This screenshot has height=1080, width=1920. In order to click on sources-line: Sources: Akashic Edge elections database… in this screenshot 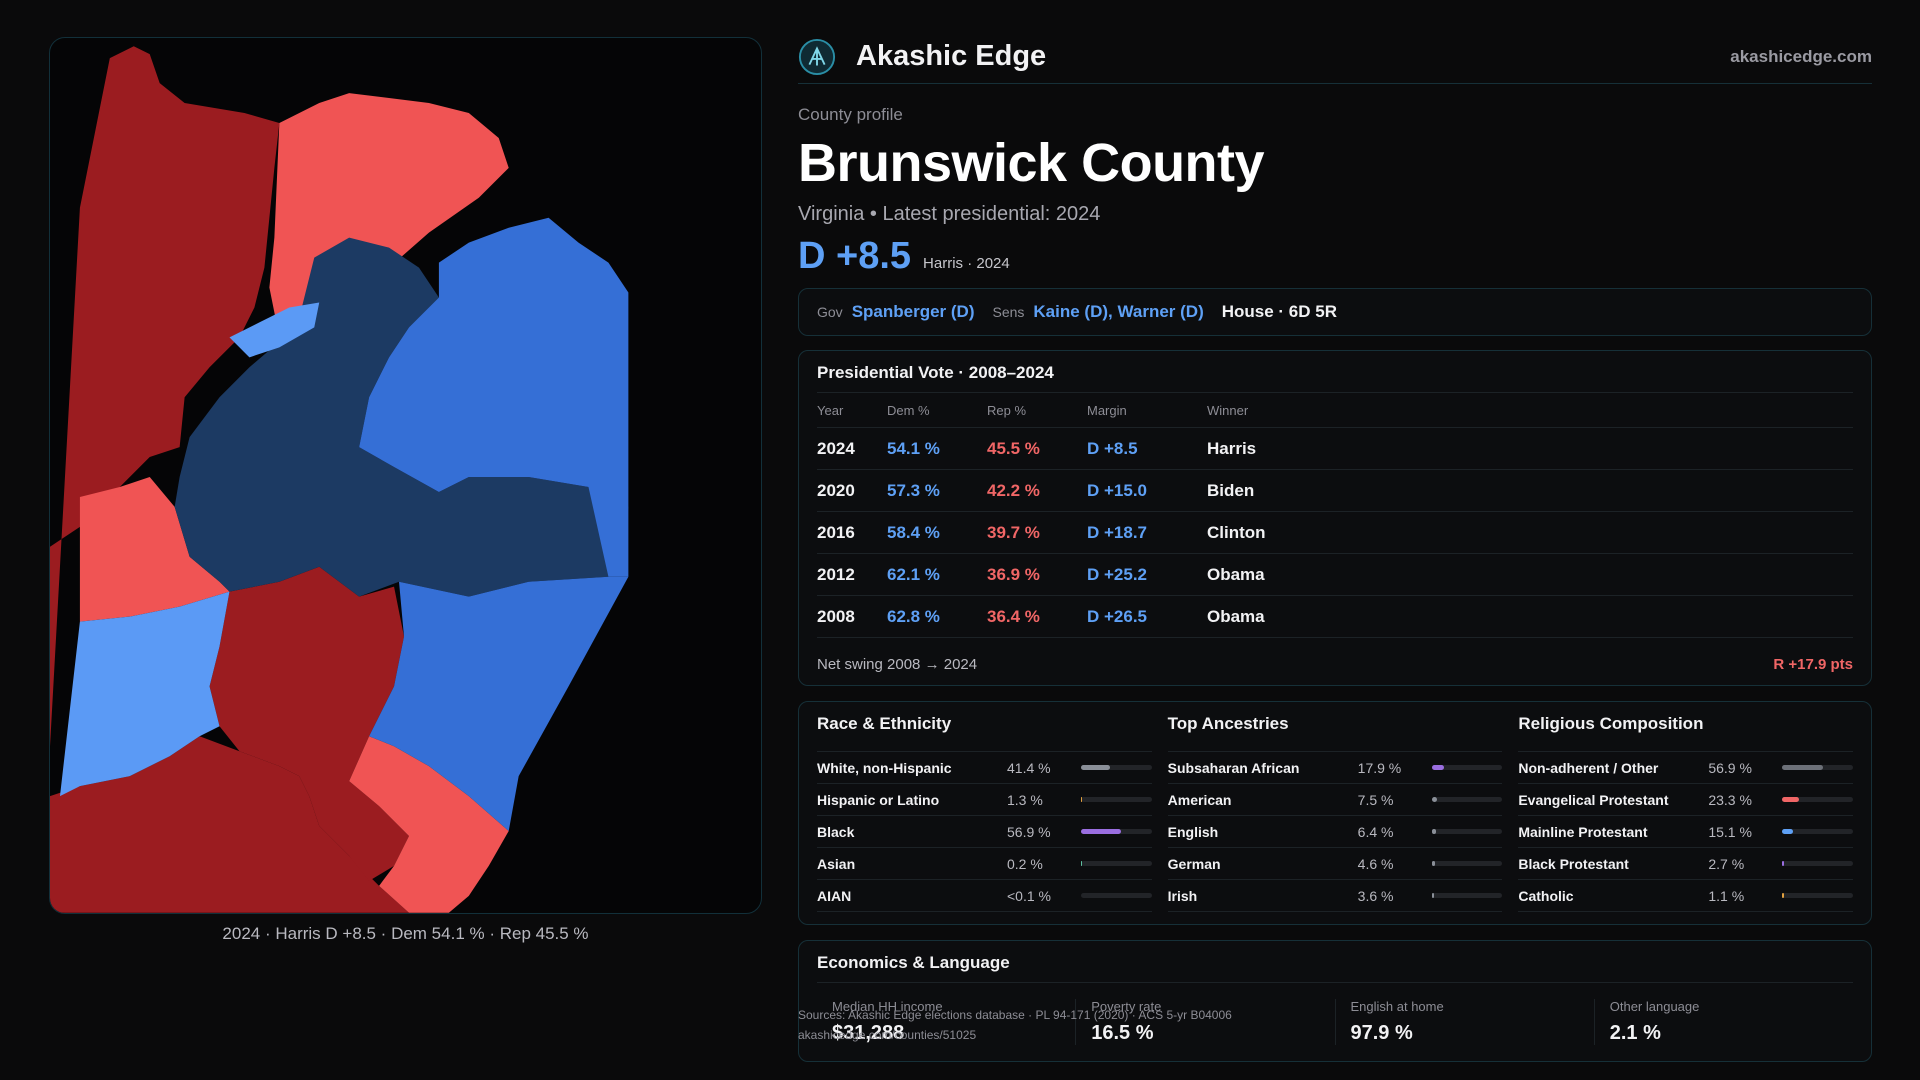, I will do `click(1015, 1015)`.